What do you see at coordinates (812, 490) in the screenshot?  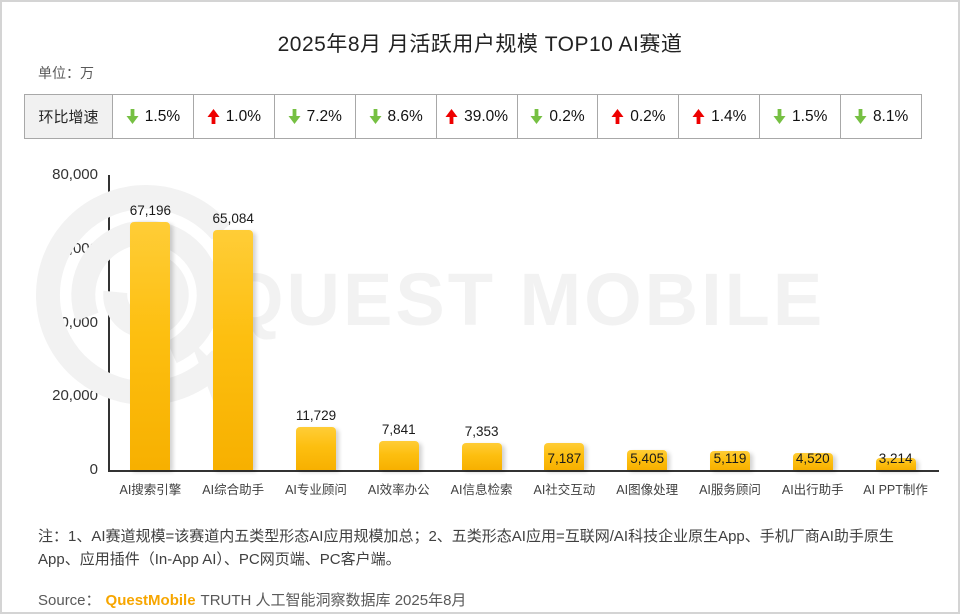 I see `x-category-label: AI出行助手` at bounding box center [812, 490].